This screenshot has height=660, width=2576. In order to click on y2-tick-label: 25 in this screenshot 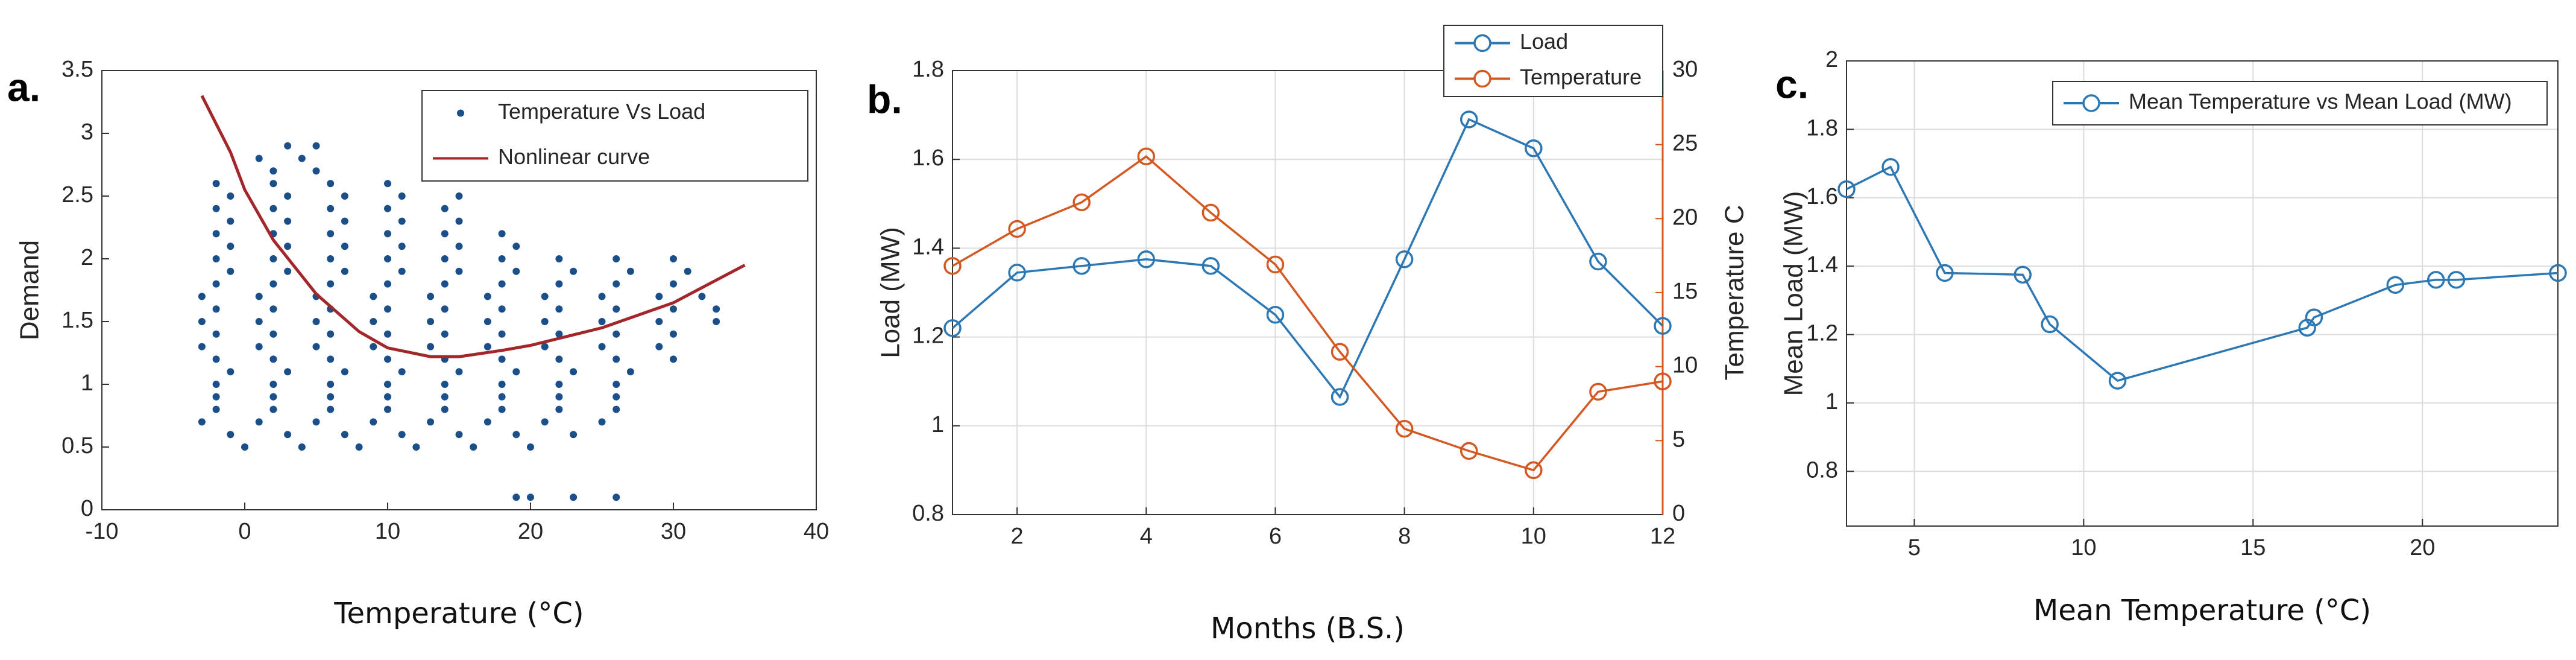, I will do `click(1685, 143)`.